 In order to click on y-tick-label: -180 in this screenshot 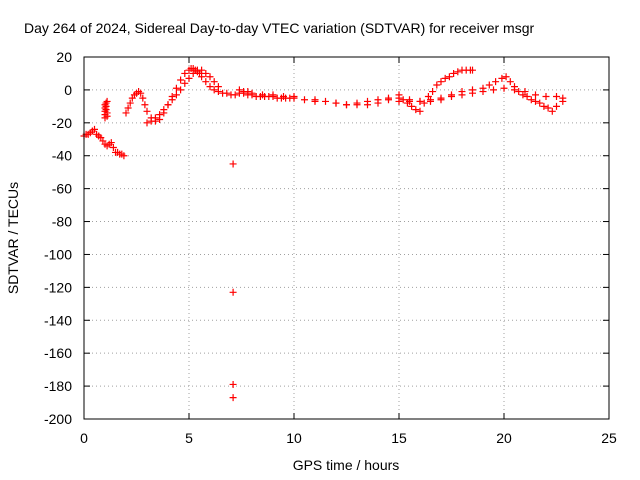, I will do `click(58, 386)`.